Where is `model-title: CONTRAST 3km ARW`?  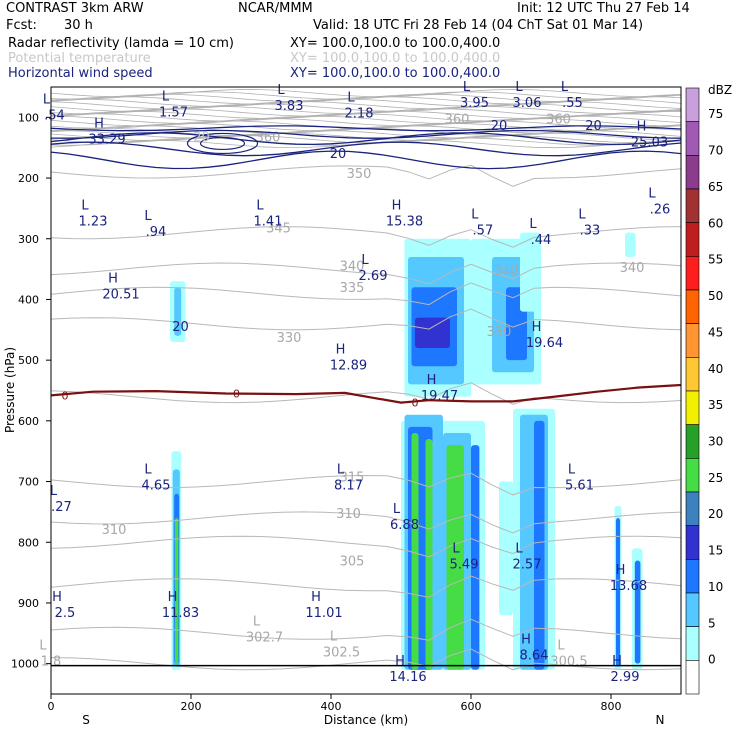
model-title: CONTRAST 3km ARW is located at coordinates (75, 8).